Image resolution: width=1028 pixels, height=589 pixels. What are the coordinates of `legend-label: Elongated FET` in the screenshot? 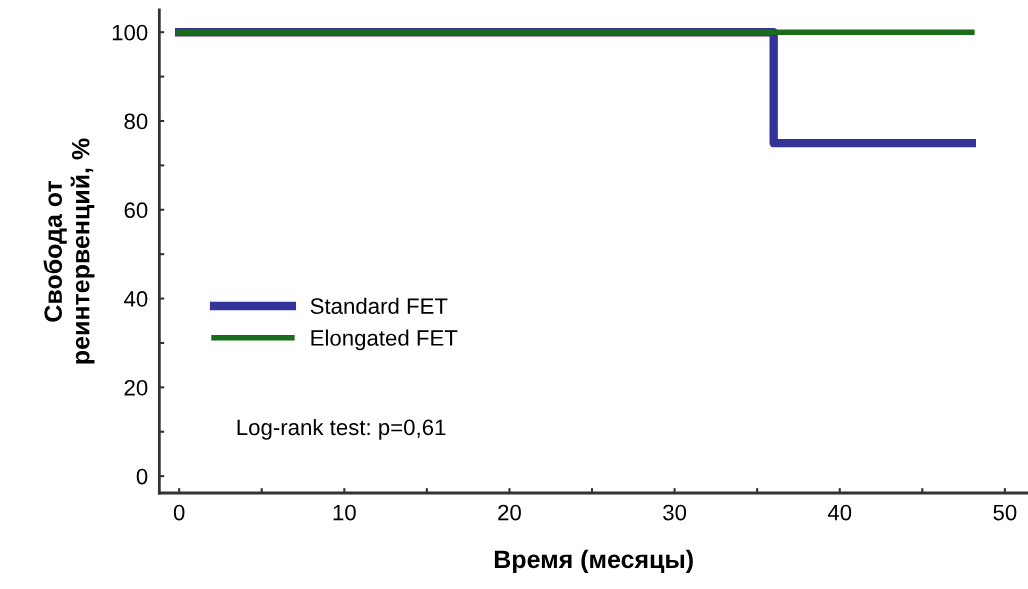 It's located at (384, 340).